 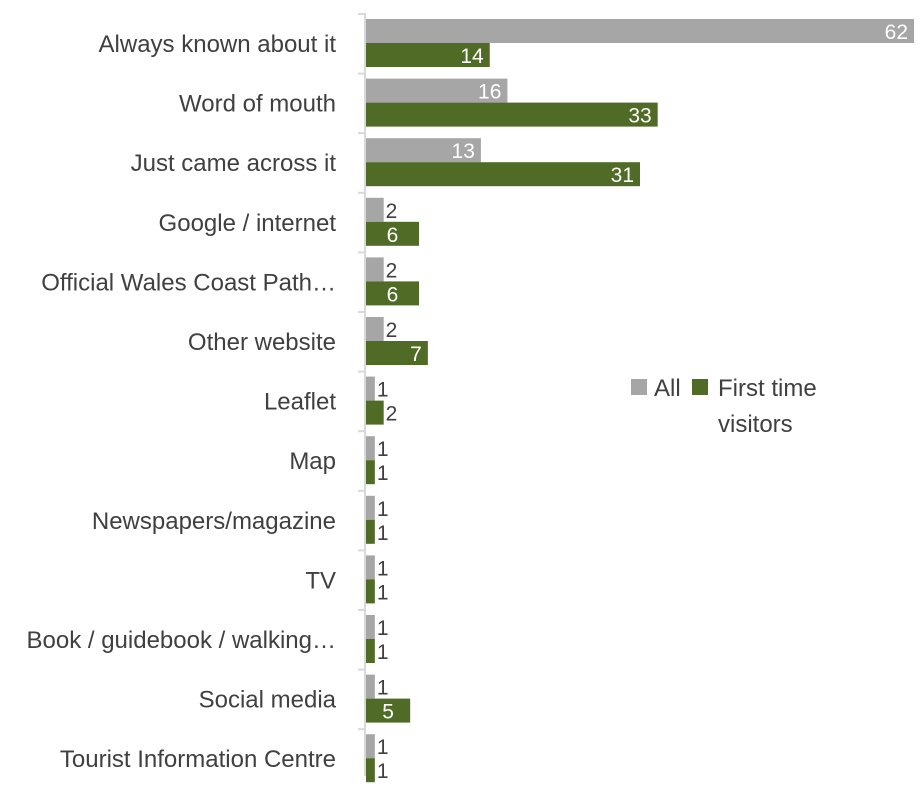 I want to click on value-label-first-time-visitors: 7, so click(x=416, y=354).